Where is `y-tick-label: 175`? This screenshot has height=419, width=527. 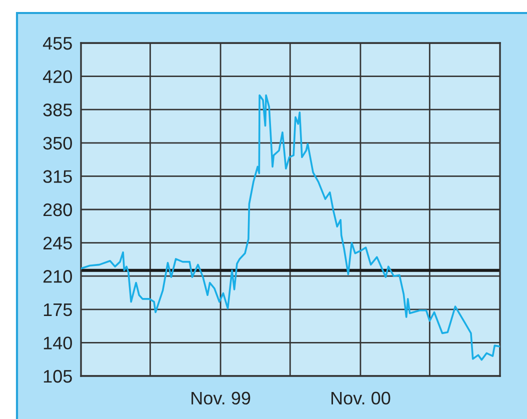 y-tick-label: 175 is located at coordinates (58, 310).